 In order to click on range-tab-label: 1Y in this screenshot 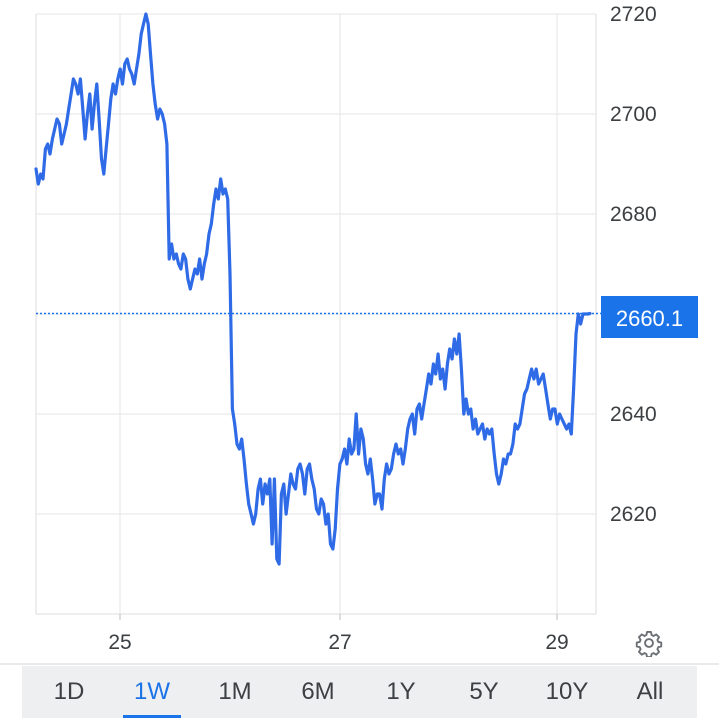, I will do `click(401, 691)`.